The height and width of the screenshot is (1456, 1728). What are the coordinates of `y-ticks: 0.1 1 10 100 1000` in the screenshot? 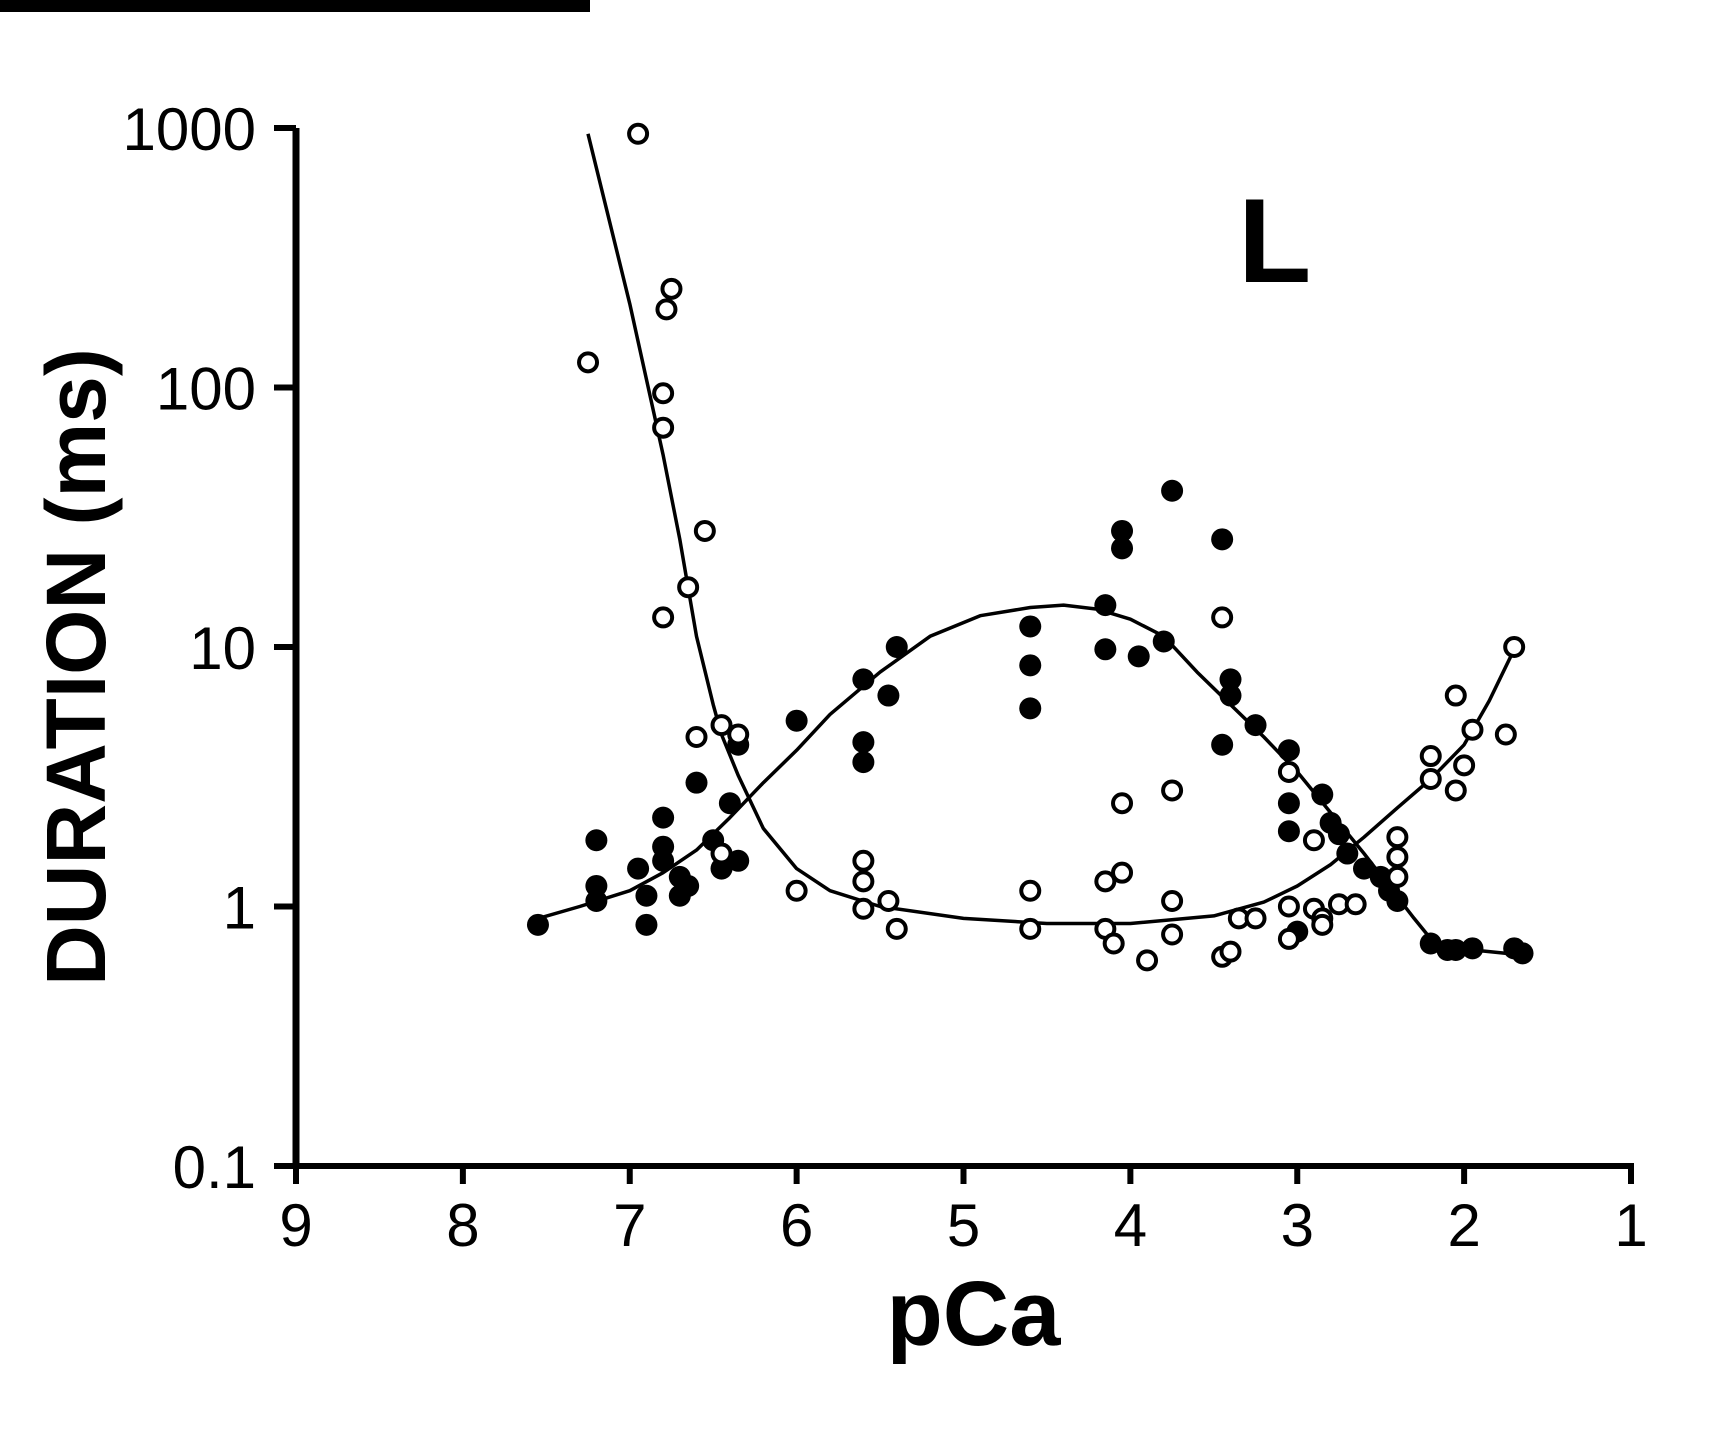 It's located at (209, 648).